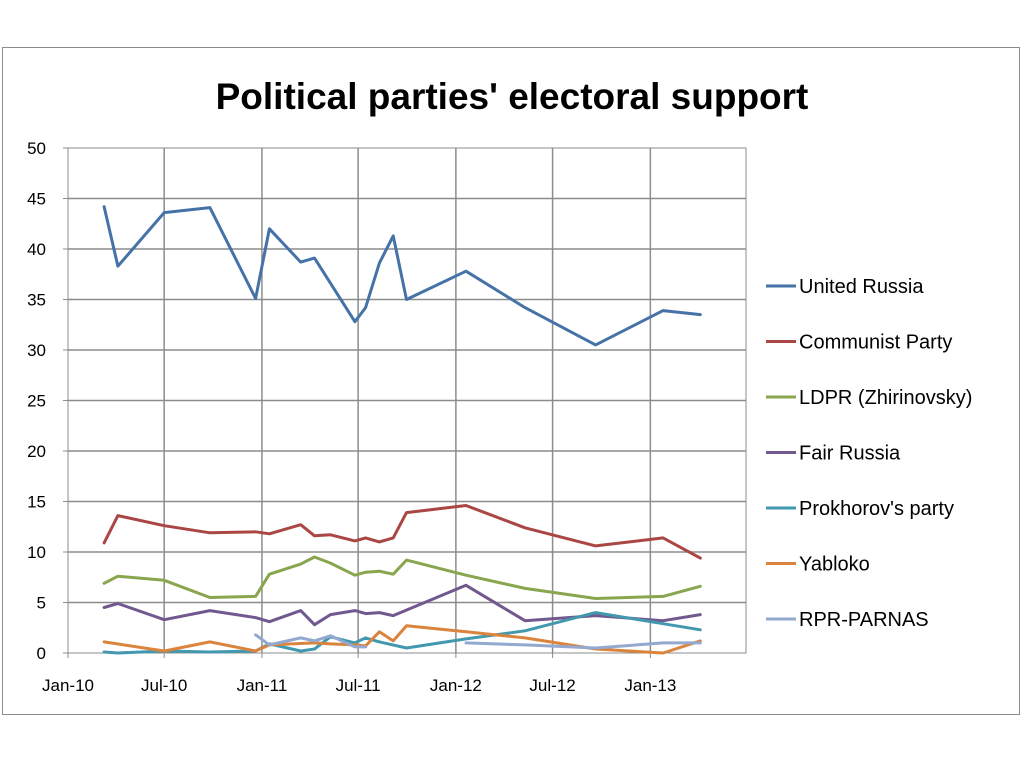 The image size is (1024, 768). I want to click on chart-title: Political parties' electoral support, so click(512, 96).